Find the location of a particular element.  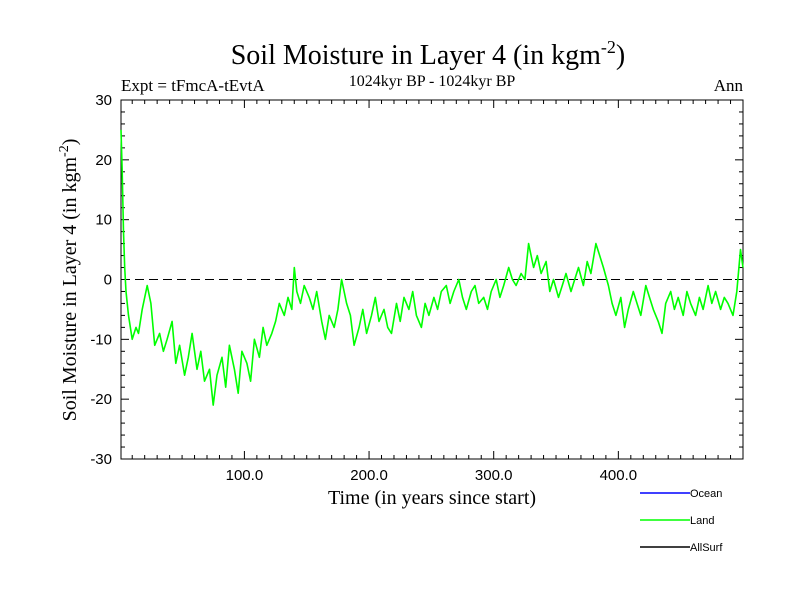

y-tick-label: 20 is located at coordinates (103, 160).